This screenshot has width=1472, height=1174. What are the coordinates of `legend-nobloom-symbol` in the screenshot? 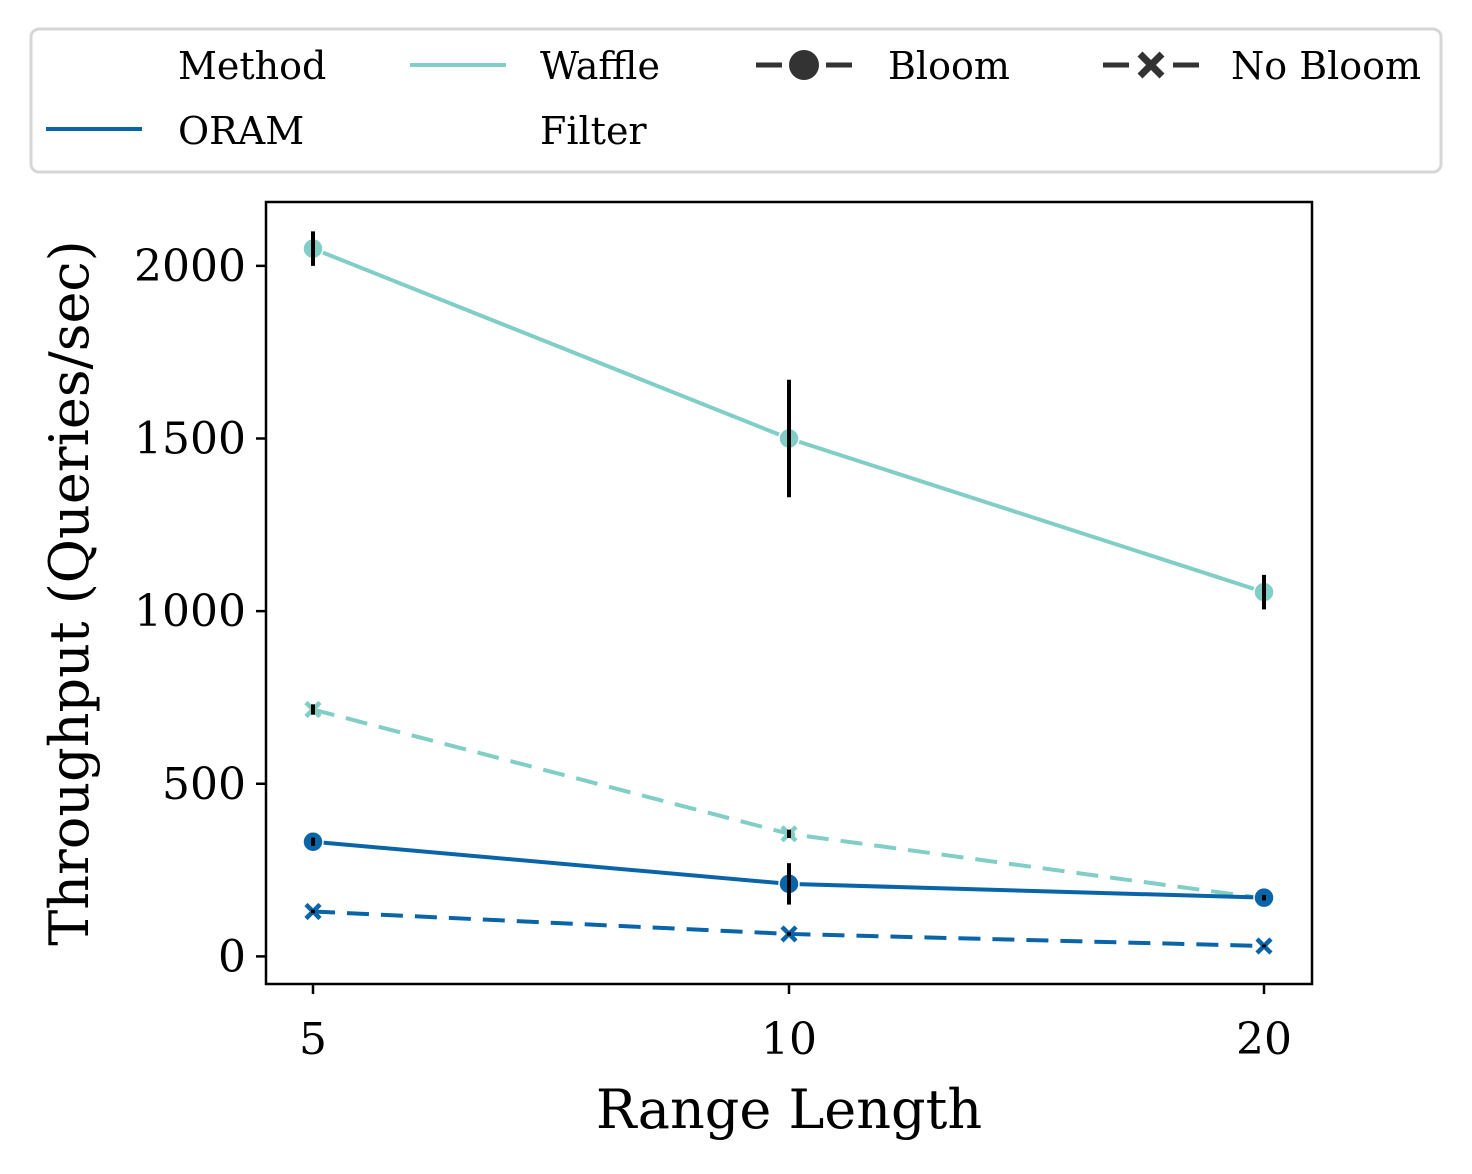 It's located at (1151, 65).